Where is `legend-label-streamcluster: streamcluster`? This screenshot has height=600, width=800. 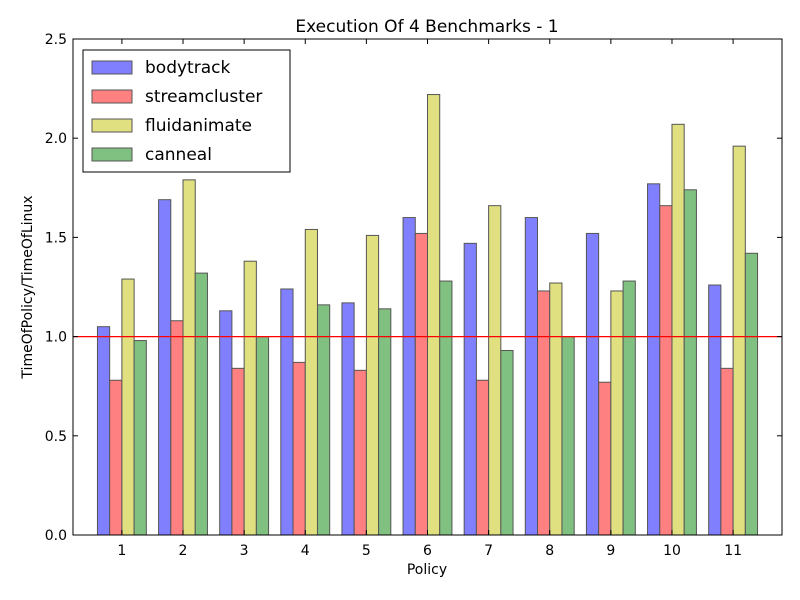
legend-label-streamcluster: streamcluster is located at coordinates (203, 97).